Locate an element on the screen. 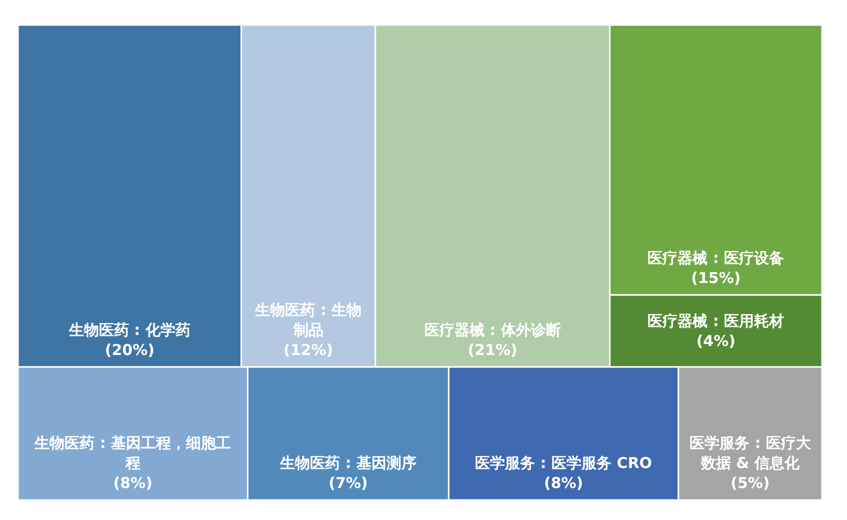 The height and width of the screenshot is (520, 847). data-label: (5%) is located at coordinates (750, 483).